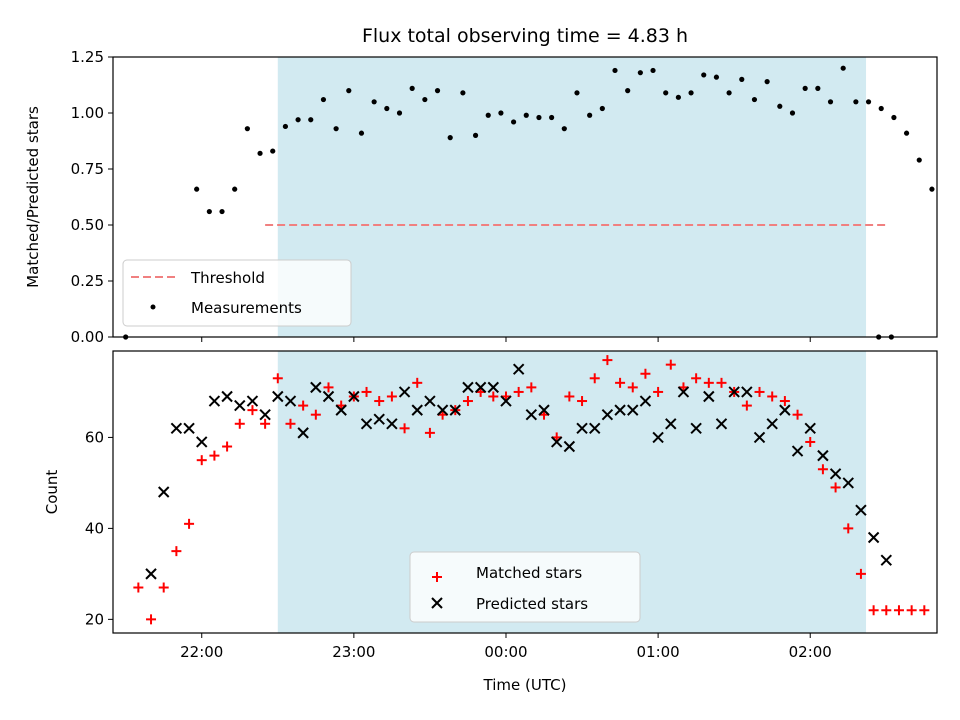 The height and width of the screenshot is (720, 960). Describe the element at coordinates (353, 652) in the screenshot. I see `bottom-xtick-label: 23:00` at that location.